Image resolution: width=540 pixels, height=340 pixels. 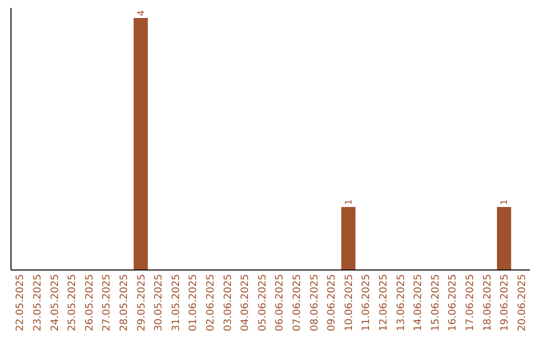 I want to click on x-tick-label: 25.05.2025, so click(x=72, y=303).